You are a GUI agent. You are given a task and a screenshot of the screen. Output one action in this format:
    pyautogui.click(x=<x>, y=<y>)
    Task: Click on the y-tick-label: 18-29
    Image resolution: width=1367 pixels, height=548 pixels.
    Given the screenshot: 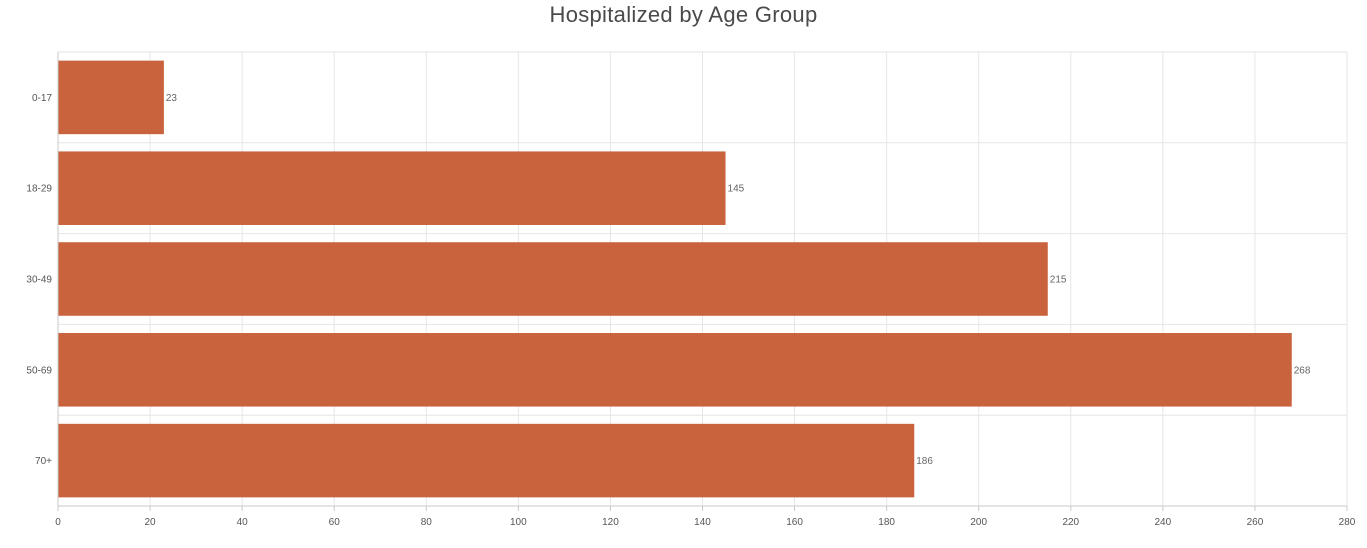 What is the action you would take?
    pyautogui.click(x=39, y=189)
    